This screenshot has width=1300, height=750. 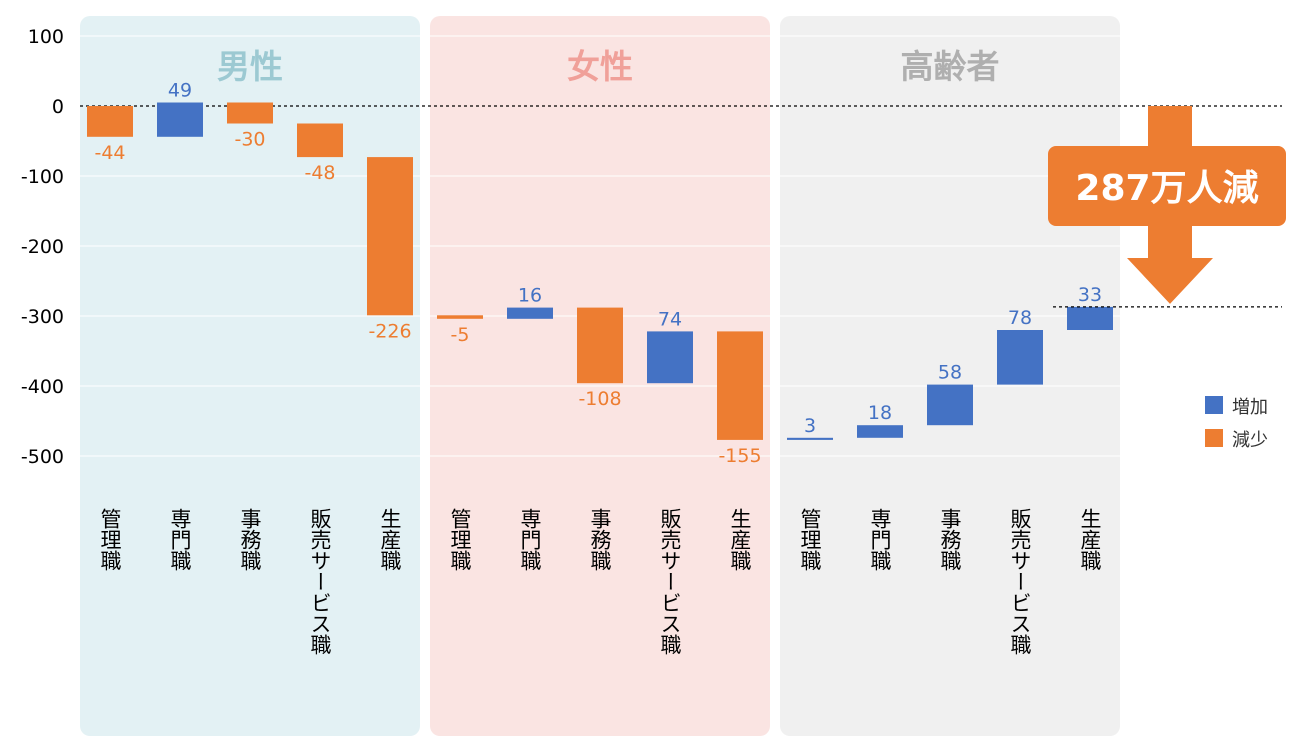 What do you see at coordinates (250, 66) in the screenshot?
I see `group-title: 男性` at bounding box center [250, 66].